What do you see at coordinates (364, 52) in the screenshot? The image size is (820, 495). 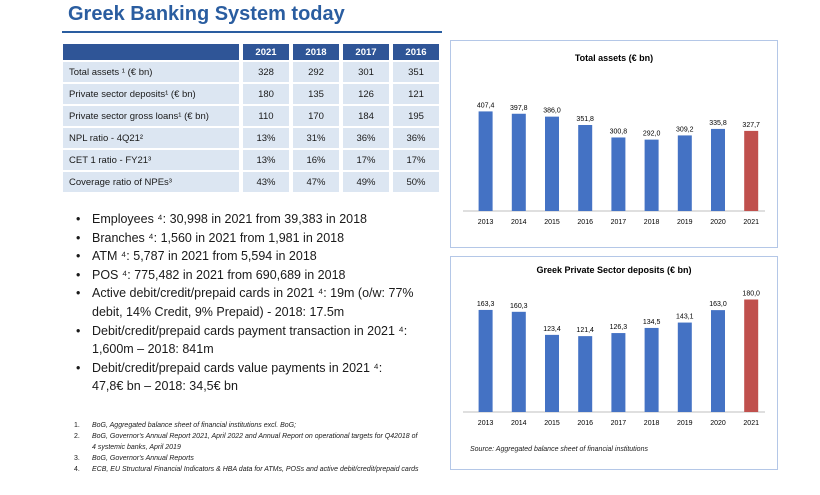 I see `column-header: 2017` at bounding box center [364, 52].